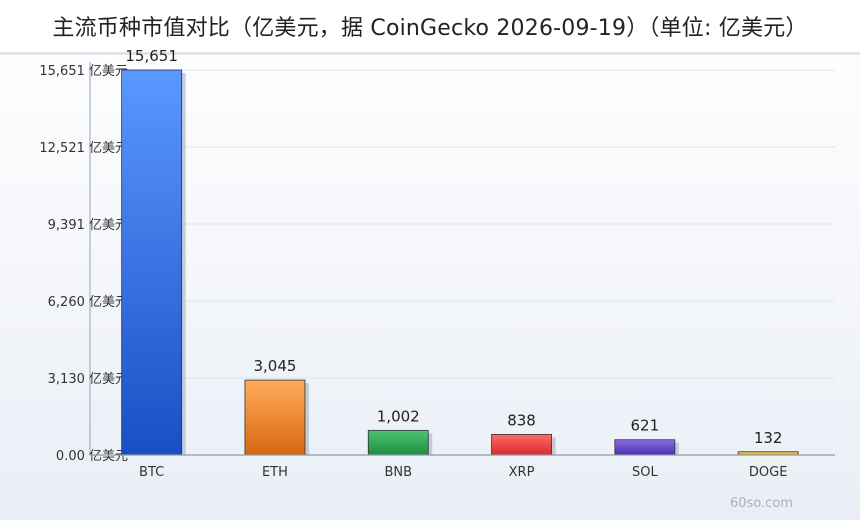  I want to click on y-tick-label: 0.00 亿美元, so click(92, 456).